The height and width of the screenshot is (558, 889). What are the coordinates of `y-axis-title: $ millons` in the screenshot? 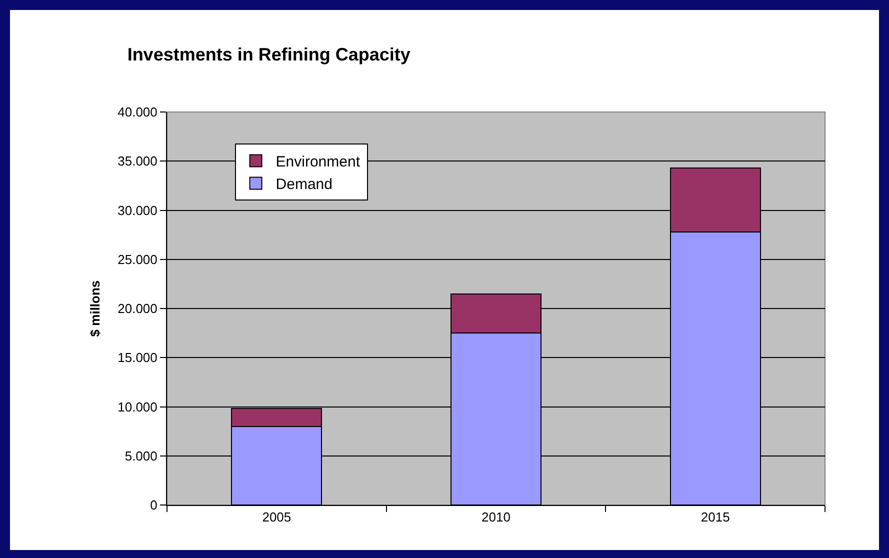 It's located at (95, 308).